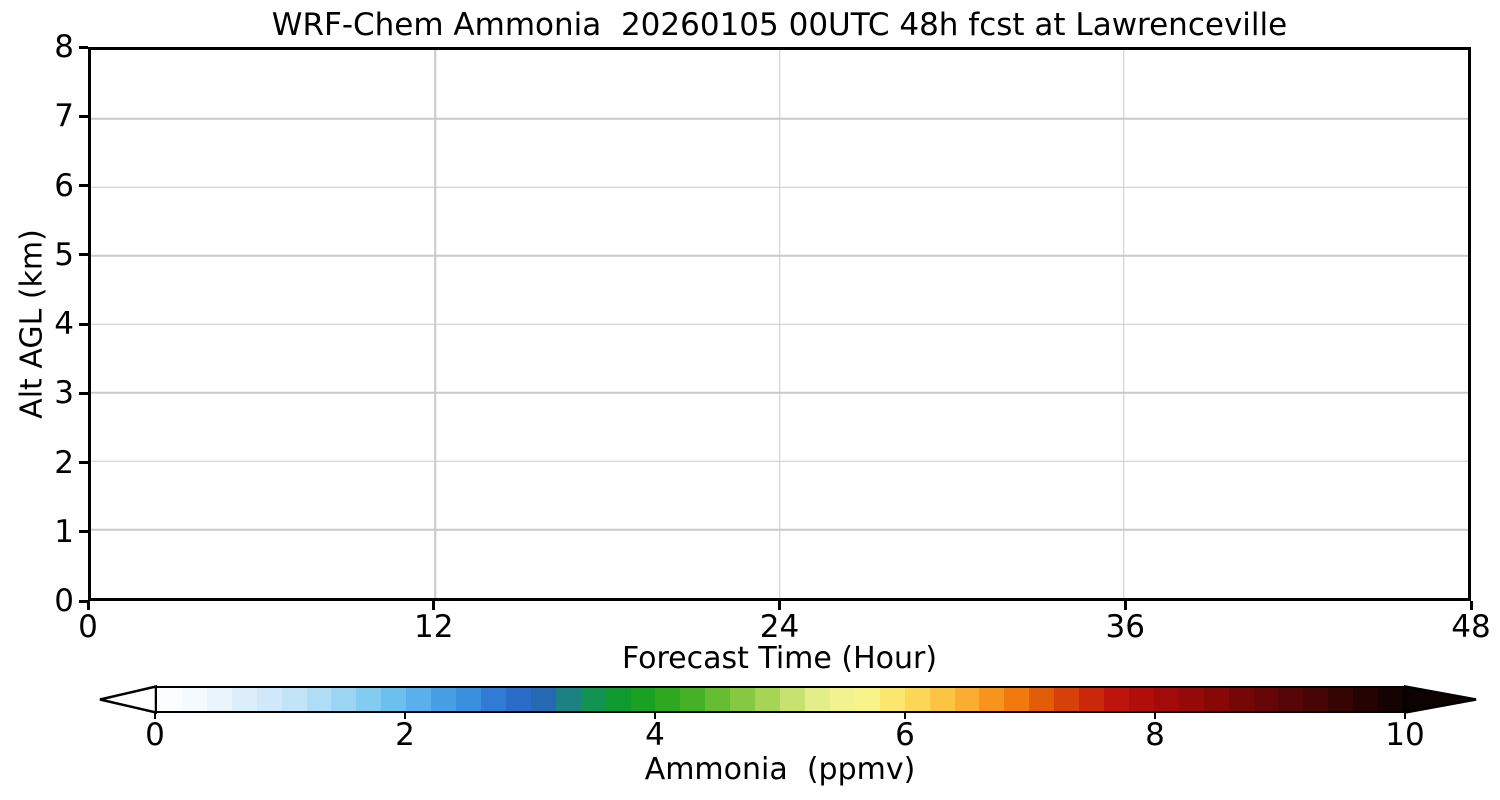  I want to click on y-tick-label: 7, so click(64, 116).